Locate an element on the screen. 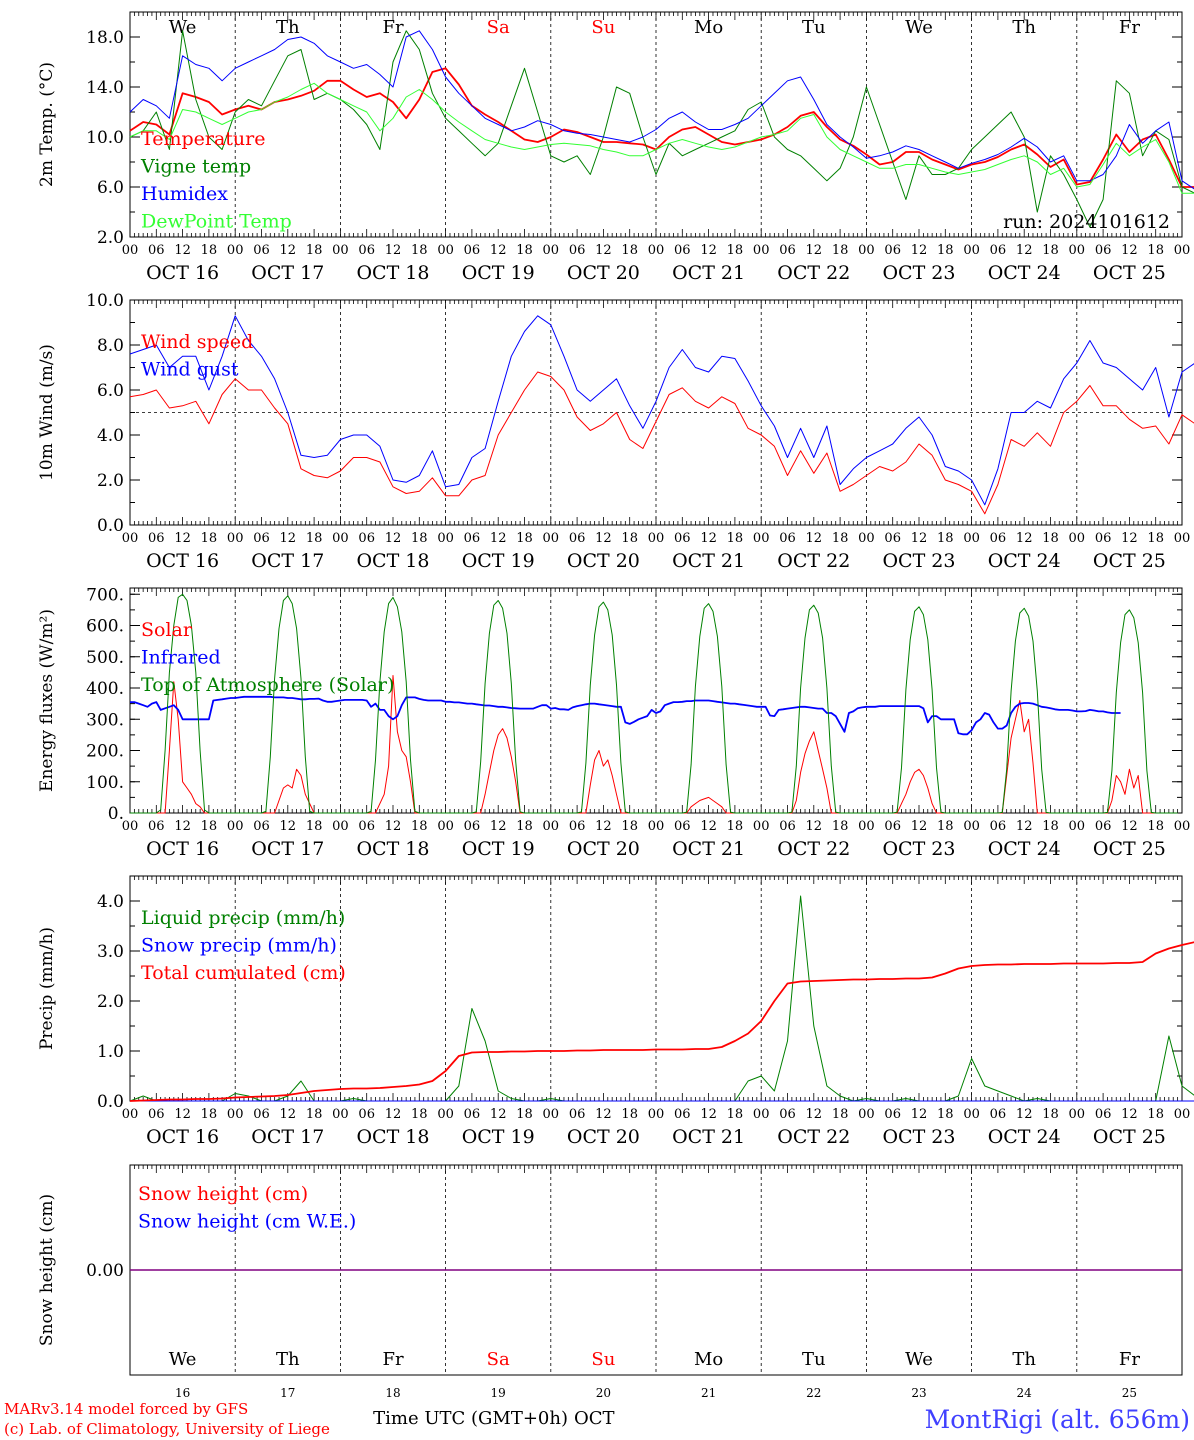 Image resolution: width=1194 pixels, height=1440 pixels. weekday-label: Su is located at coordinates (603, 27).